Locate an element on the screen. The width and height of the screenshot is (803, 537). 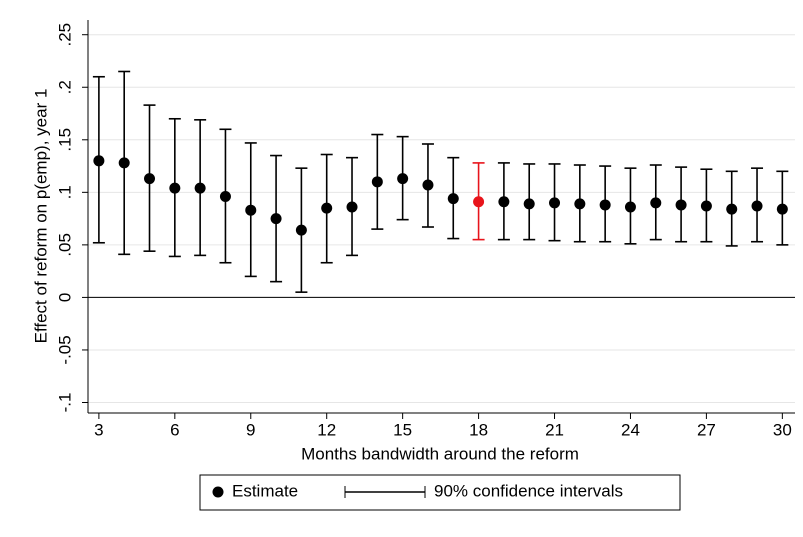
y-tick-label: -.1 is located at coordinates (64, 403).